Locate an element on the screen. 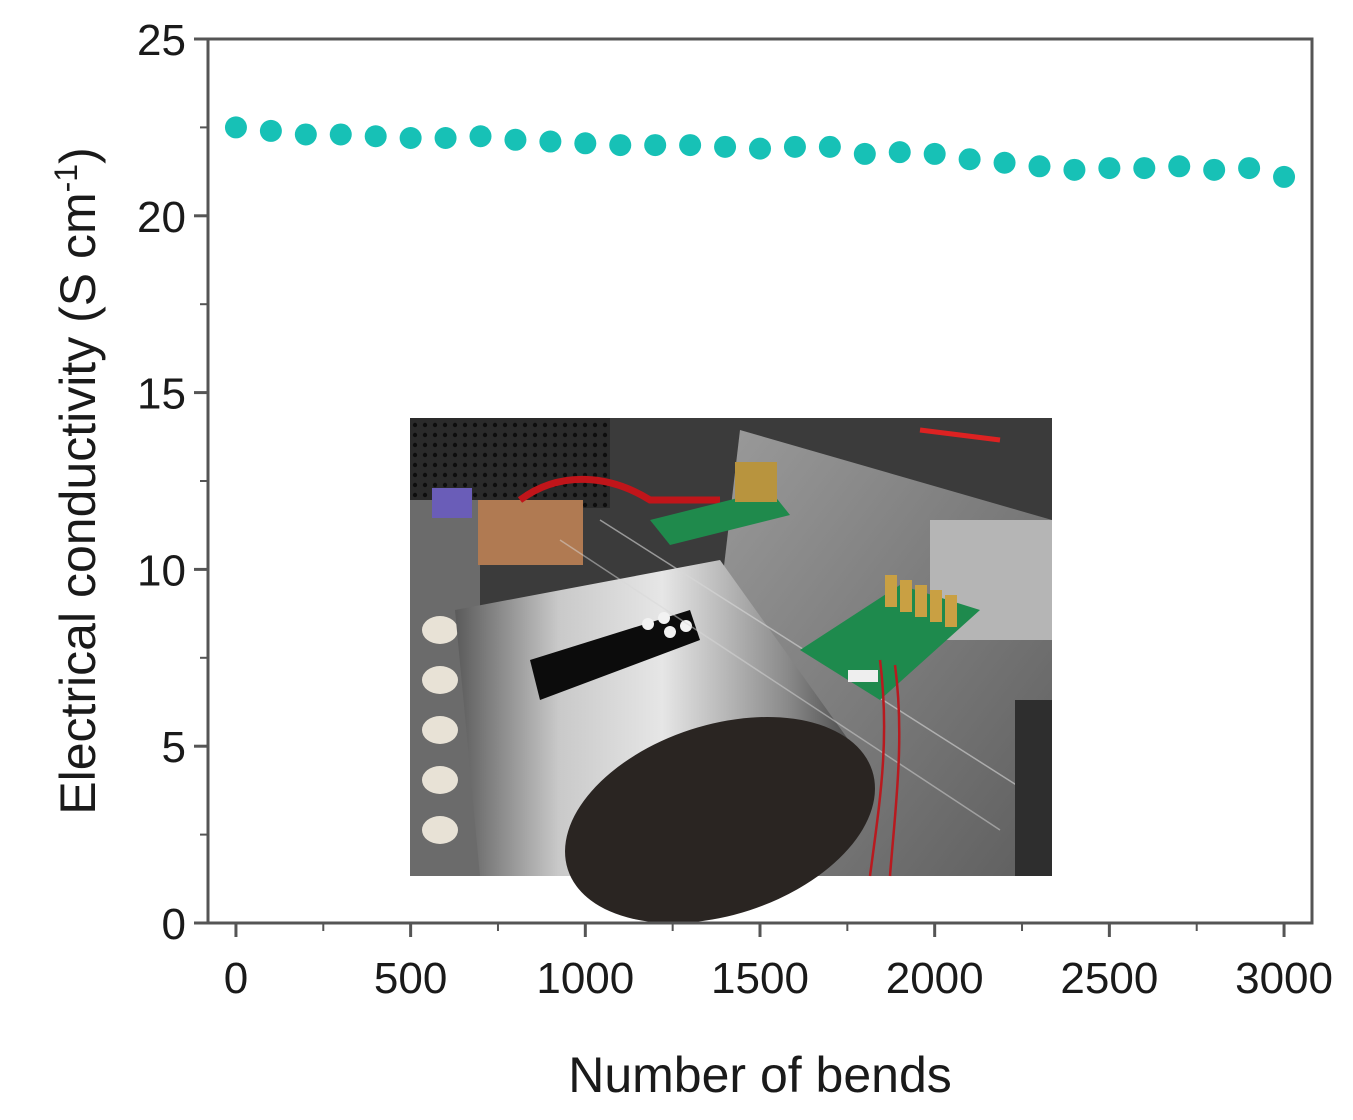  x-axis-title: Number of bends is located at coordinates (760, 1075).